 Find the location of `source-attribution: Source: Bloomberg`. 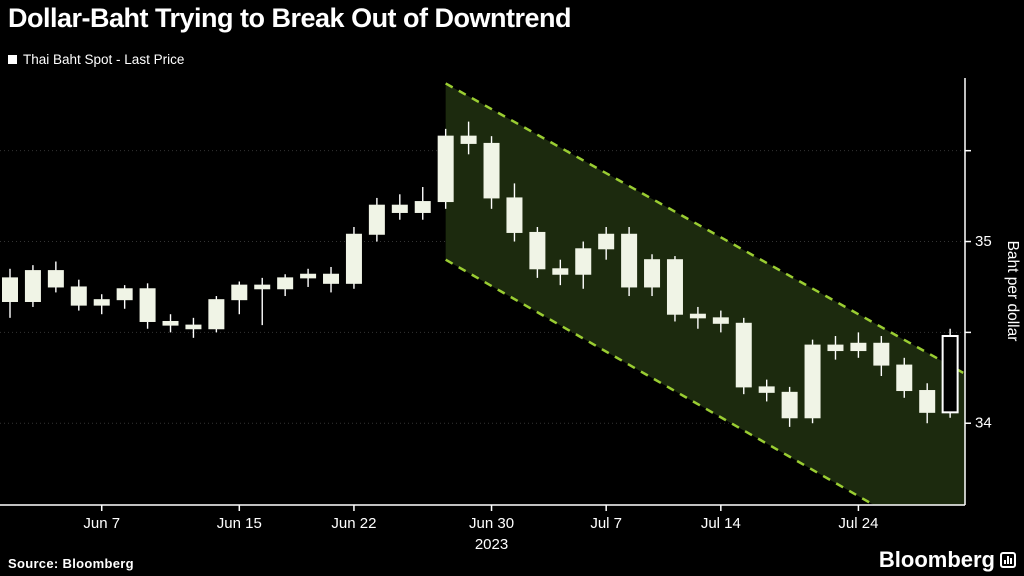

source-attribution: Source: Bloomberg is located at coordinates (73, 563).